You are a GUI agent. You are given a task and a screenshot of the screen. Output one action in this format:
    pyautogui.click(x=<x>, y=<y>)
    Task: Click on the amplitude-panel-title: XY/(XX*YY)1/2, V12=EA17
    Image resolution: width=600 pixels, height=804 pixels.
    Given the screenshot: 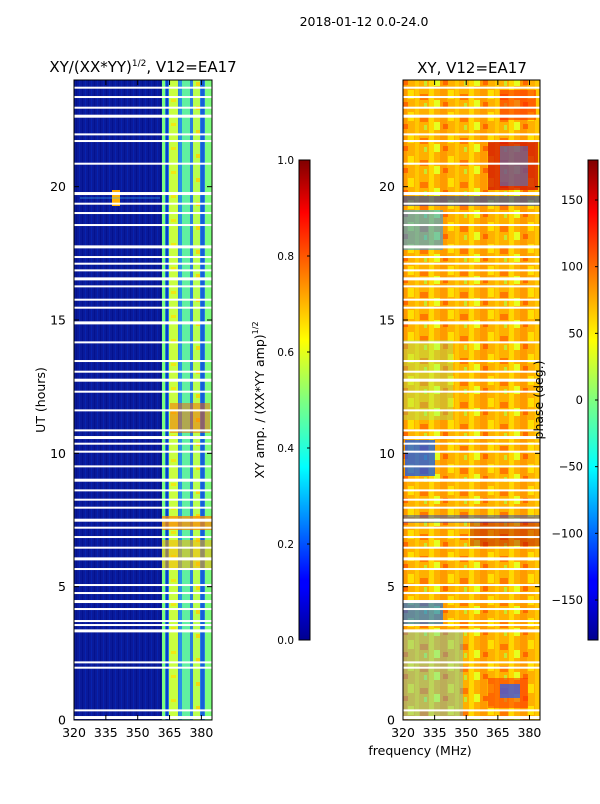 What is the action you would take?
    pyautogui.click(x=142, y=67)
    